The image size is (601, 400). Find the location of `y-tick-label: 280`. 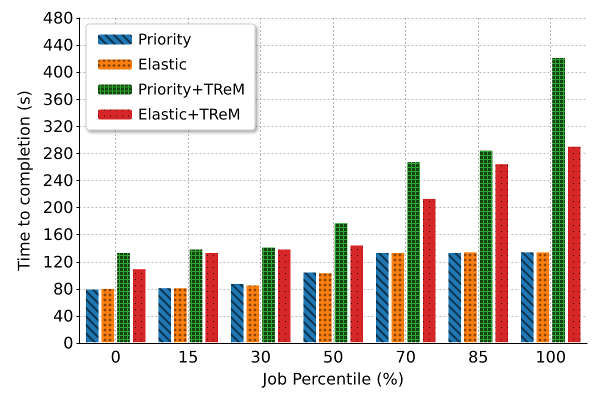

y-tick-label: 280 is located at coordinates (58, 153).